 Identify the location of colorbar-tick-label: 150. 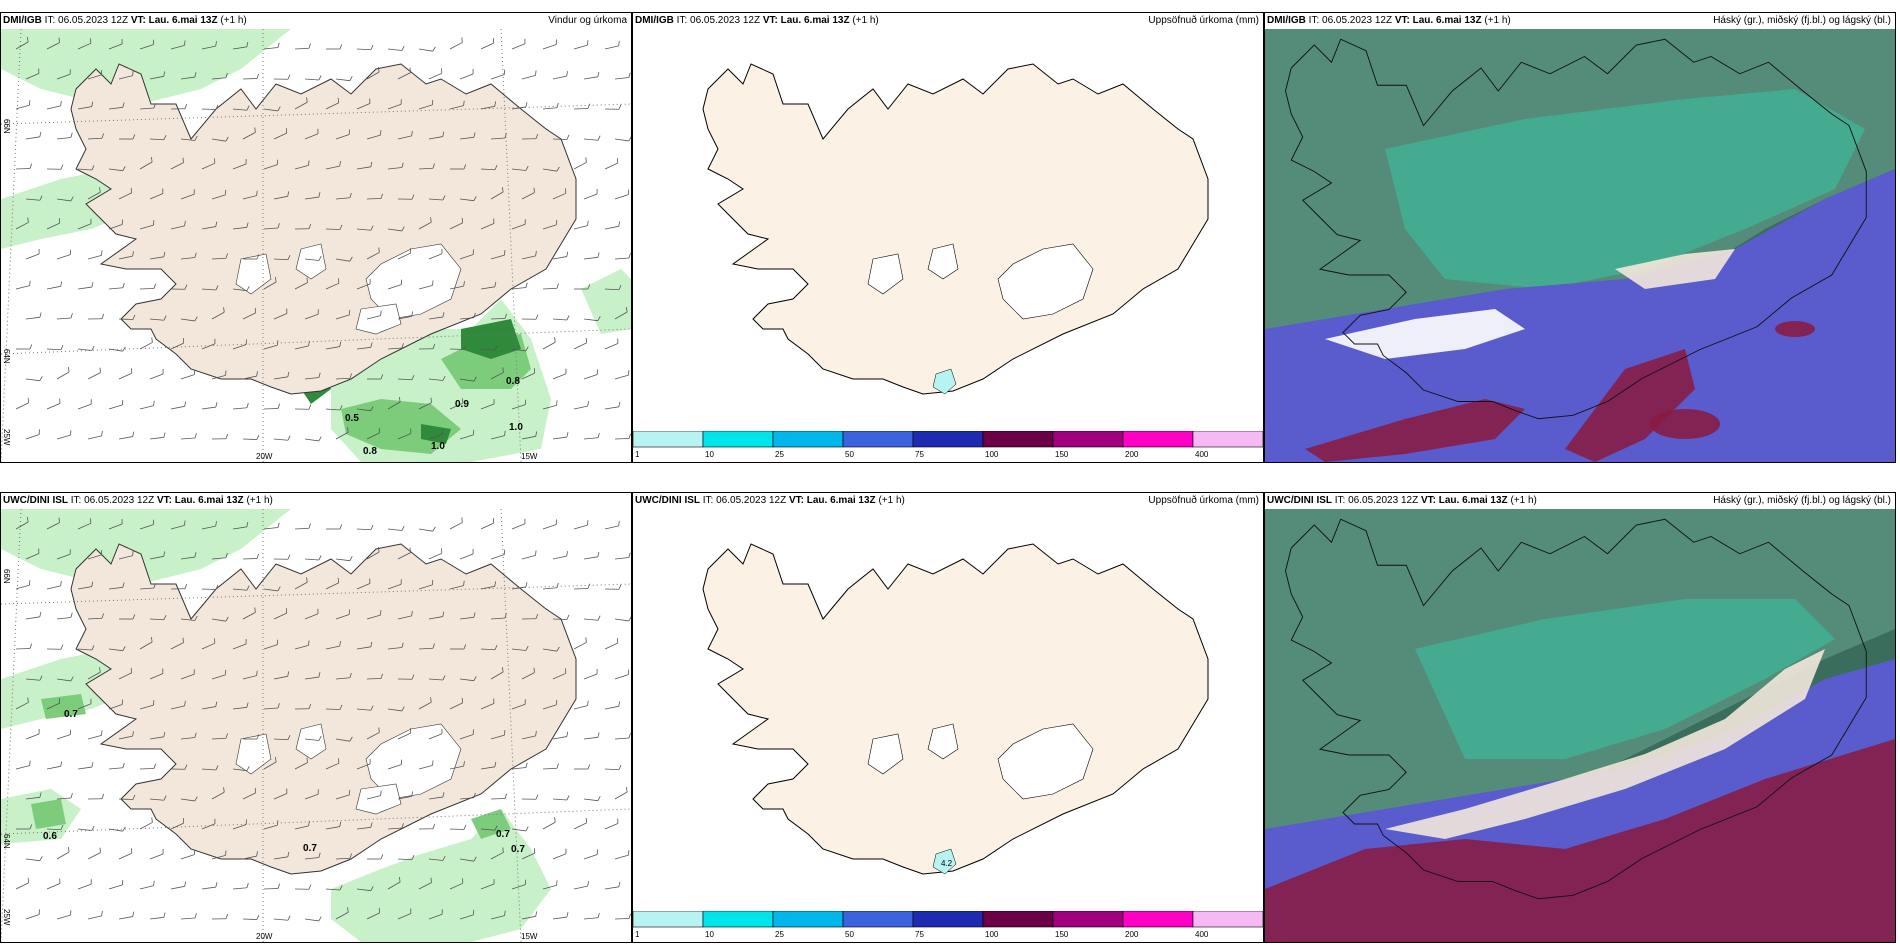
(1062, 454).